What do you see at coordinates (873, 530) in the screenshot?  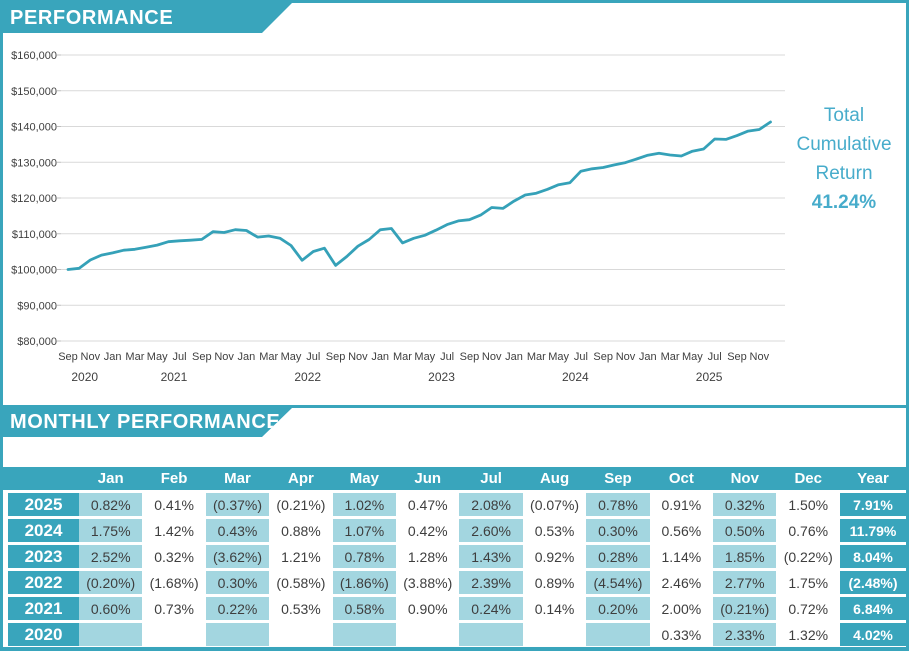 I see `year-total-cell: 11.79%` at bounding box center [873, 530].